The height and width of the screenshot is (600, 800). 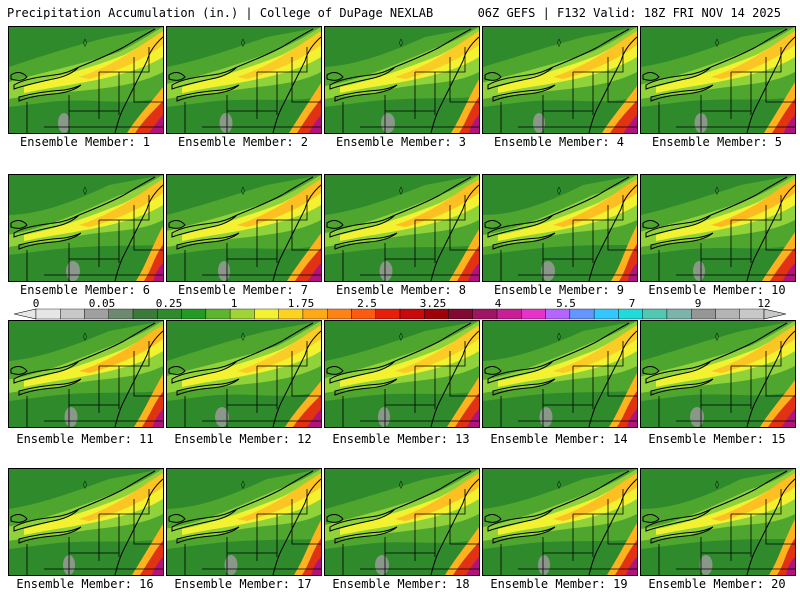 I want to click on colorbar-tick-label: 0.25, so click(x=169, y=303).